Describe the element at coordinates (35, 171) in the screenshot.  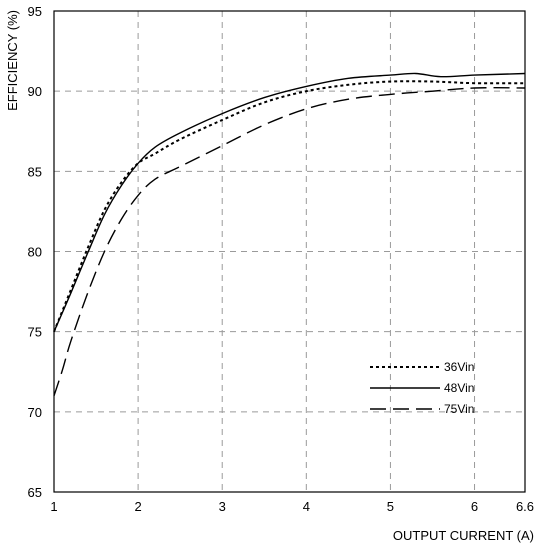
I see `y-tick-label: 85` at that location.